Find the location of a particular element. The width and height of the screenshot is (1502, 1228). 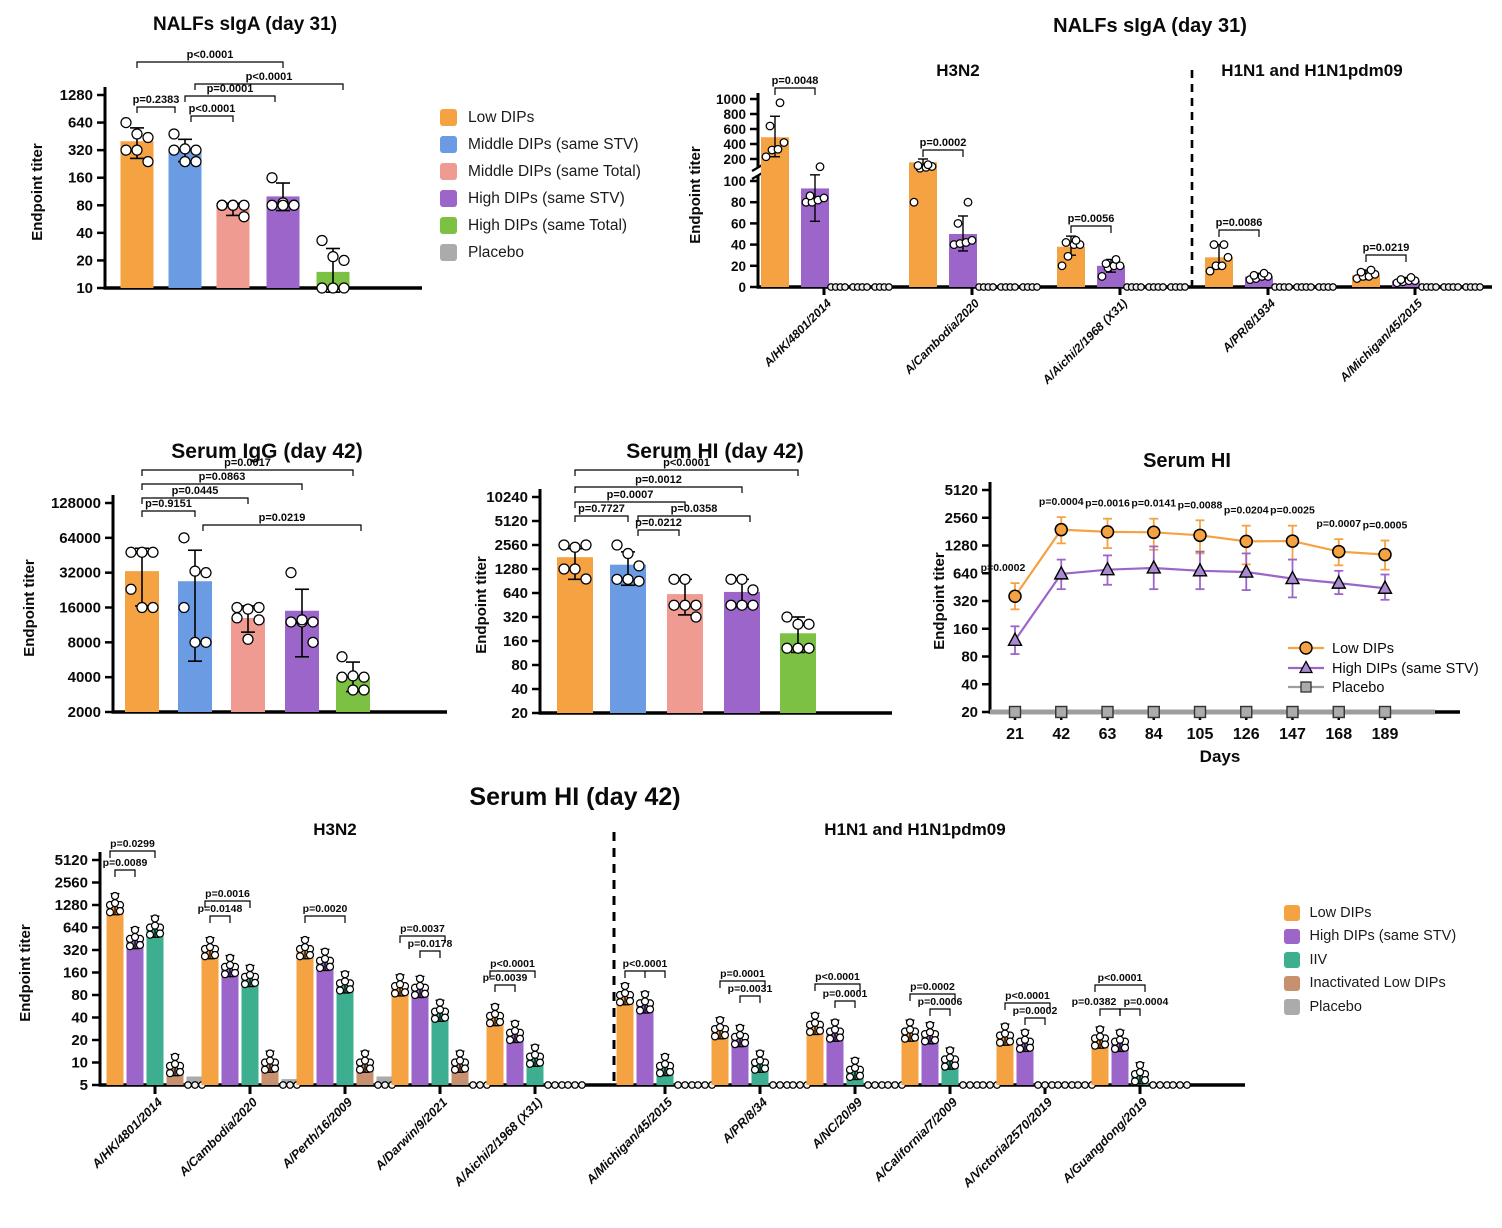

p-value-label: p=0.0004 is located at coordinates (1146, 1002).